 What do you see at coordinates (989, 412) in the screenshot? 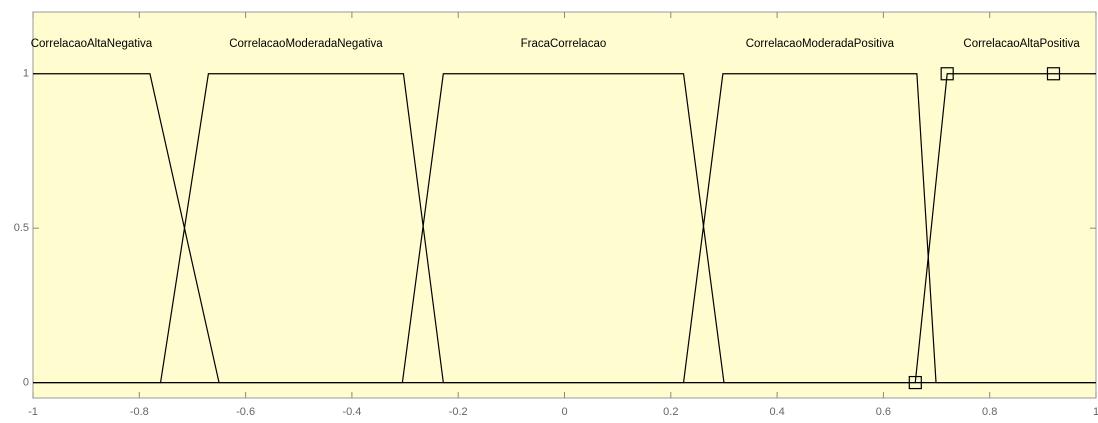
I see `x-tick-label: 0.8` at bounding box center [989, 412].